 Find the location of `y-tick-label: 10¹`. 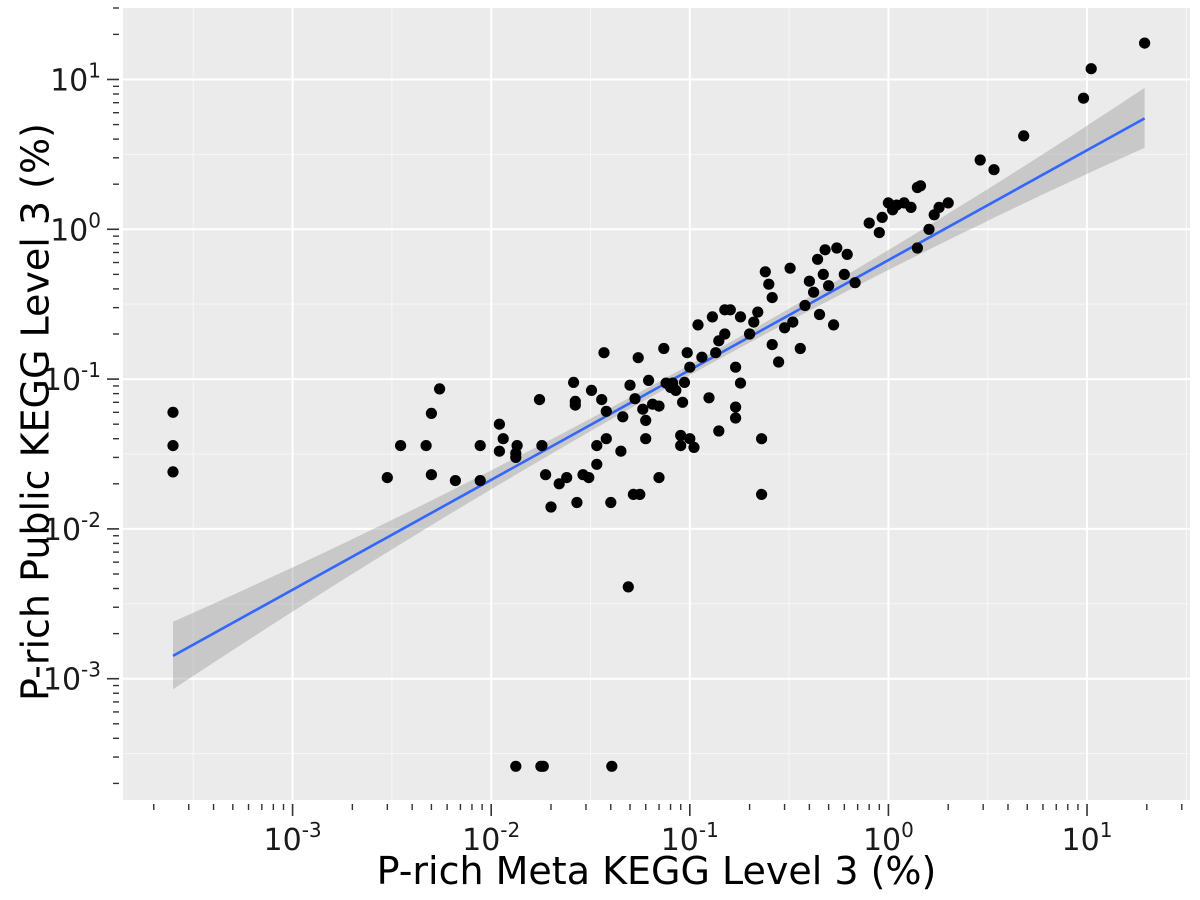

y-tick-label: 10¹ is located at coordinates (75, 78).